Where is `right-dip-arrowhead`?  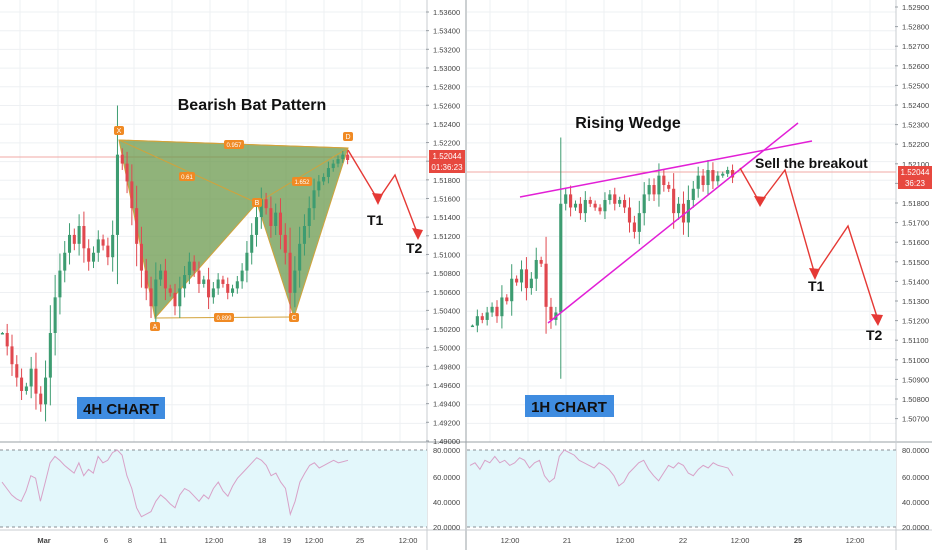 right-dip-arrowhead is located at coordinates (760, 201).